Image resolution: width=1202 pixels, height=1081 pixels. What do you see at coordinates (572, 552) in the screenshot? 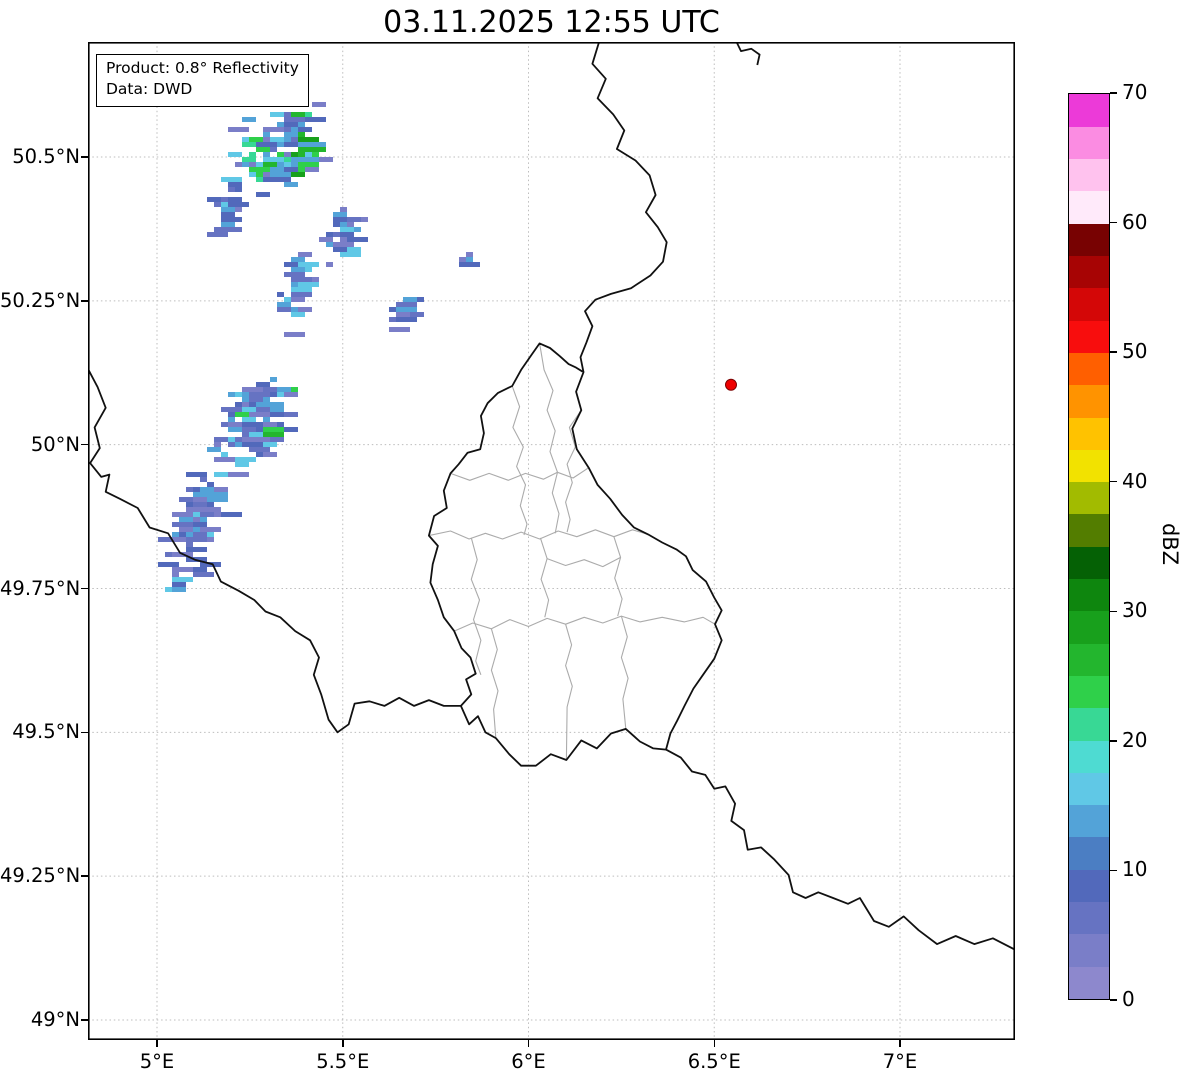
I see `region-border-layer` at bounding box center [572, 552].